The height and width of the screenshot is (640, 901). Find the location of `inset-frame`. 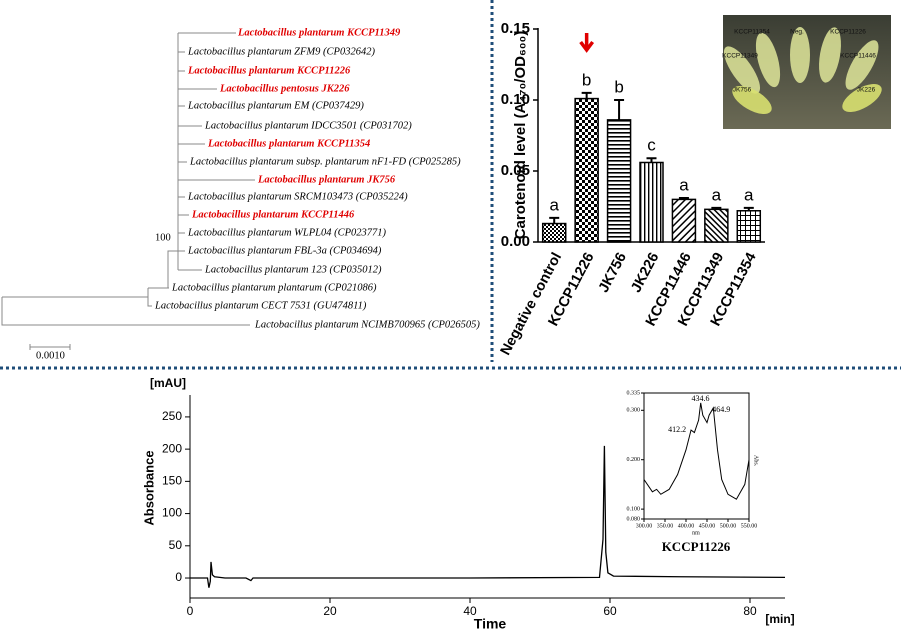

inset-frame is located at coordinates (696, 456).